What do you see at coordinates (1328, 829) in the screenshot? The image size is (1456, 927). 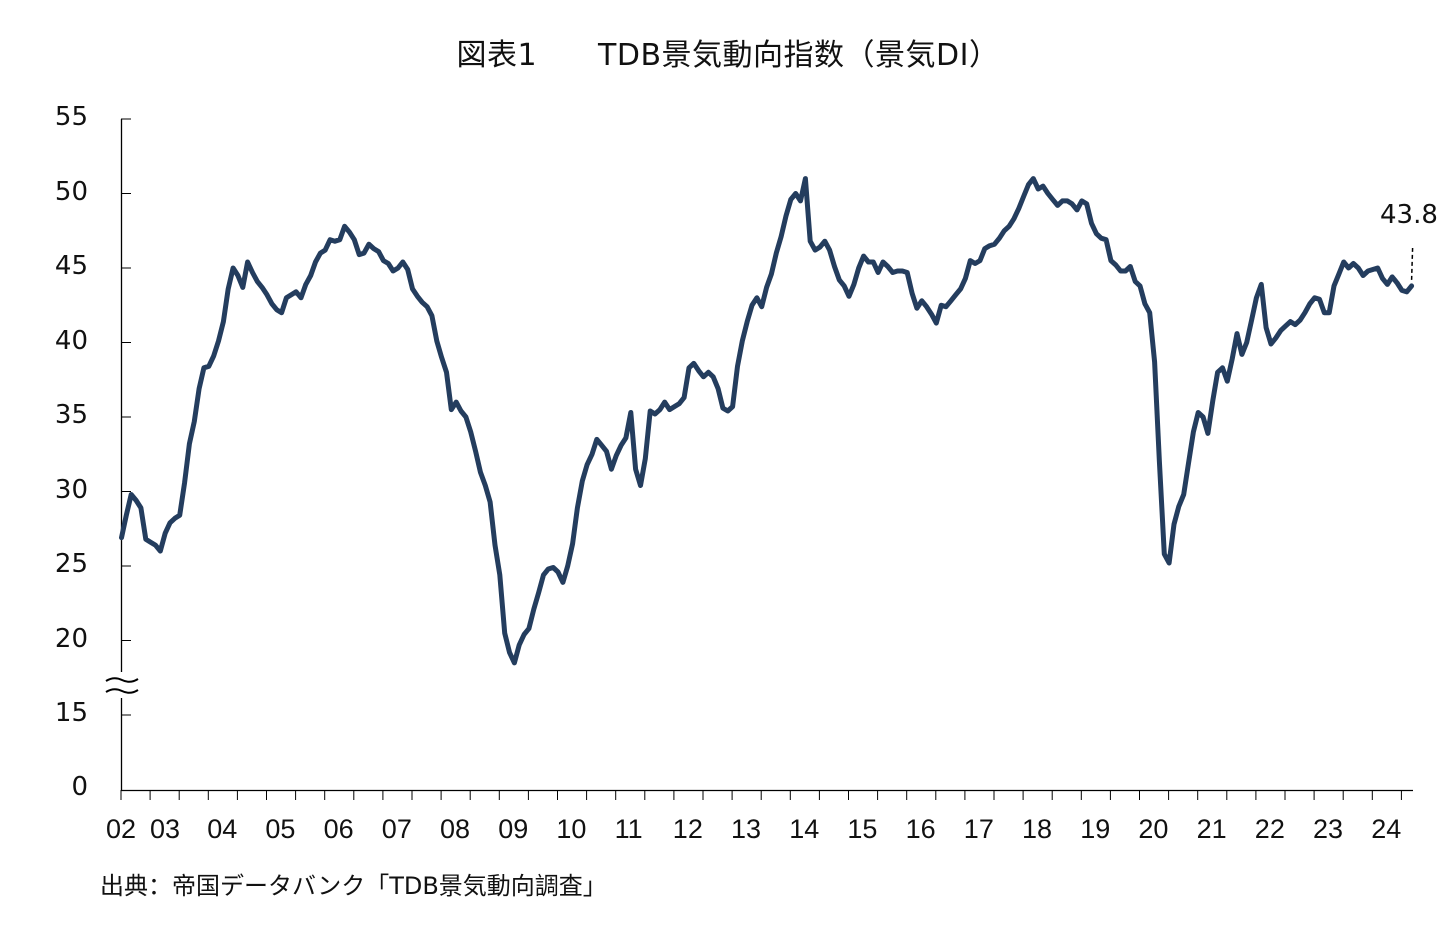 I see `x-tick-label: 23` at bounding box center [1328, 829].